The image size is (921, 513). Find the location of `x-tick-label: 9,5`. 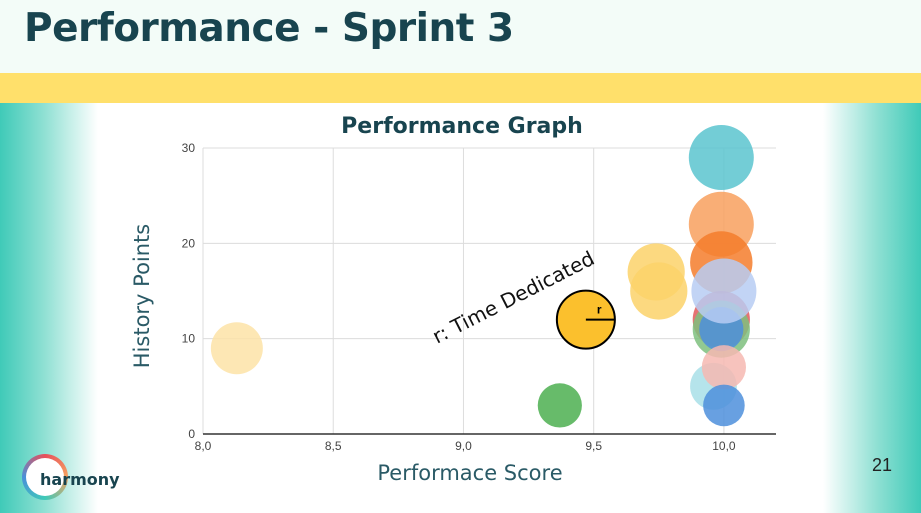

x-tick-label: 9,5 is located at coordinates (593, 446).